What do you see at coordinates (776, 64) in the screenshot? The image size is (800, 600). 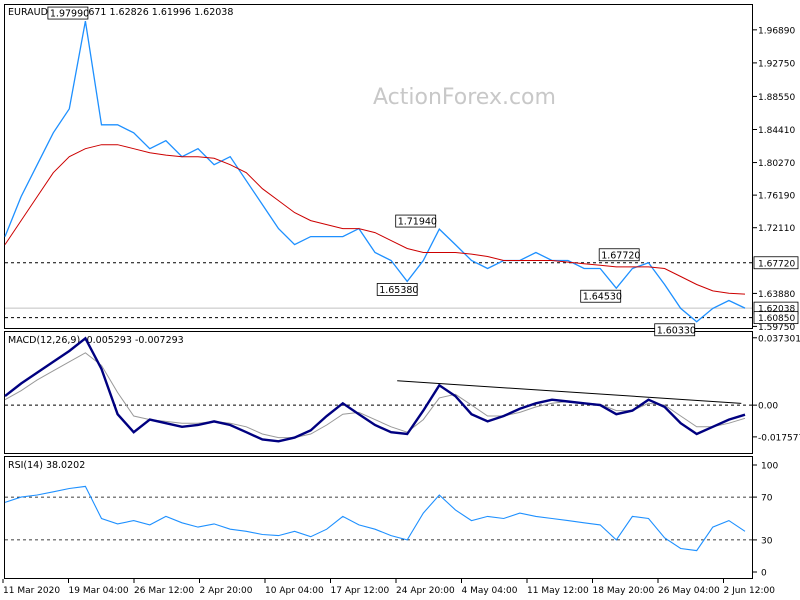 I see `price-tick-1: 1.92750` at bounding box center [776, 64].